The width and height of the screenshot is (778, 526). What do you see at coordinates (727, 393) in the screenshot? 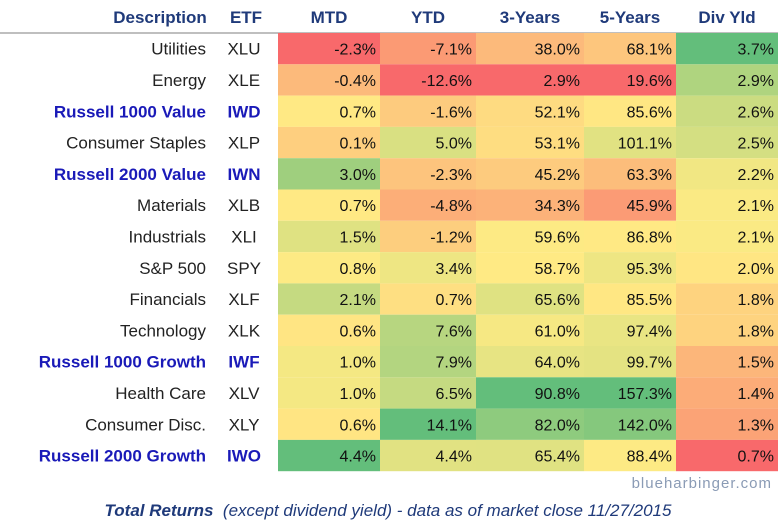
I see `cell-xlv-div-yld` at bounding box center [727, 393].